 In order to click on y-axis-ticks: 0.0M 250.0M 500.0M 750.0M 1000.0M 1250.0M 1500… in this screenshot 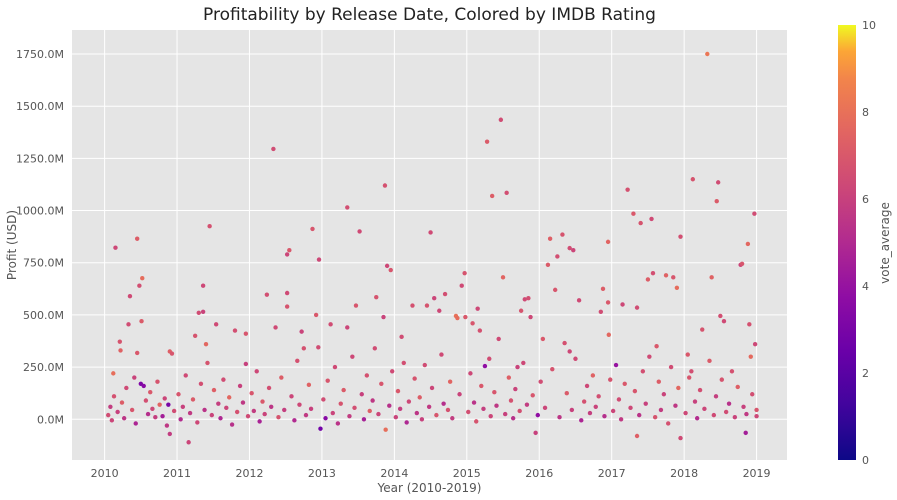, I will do `click(40, 237)`.